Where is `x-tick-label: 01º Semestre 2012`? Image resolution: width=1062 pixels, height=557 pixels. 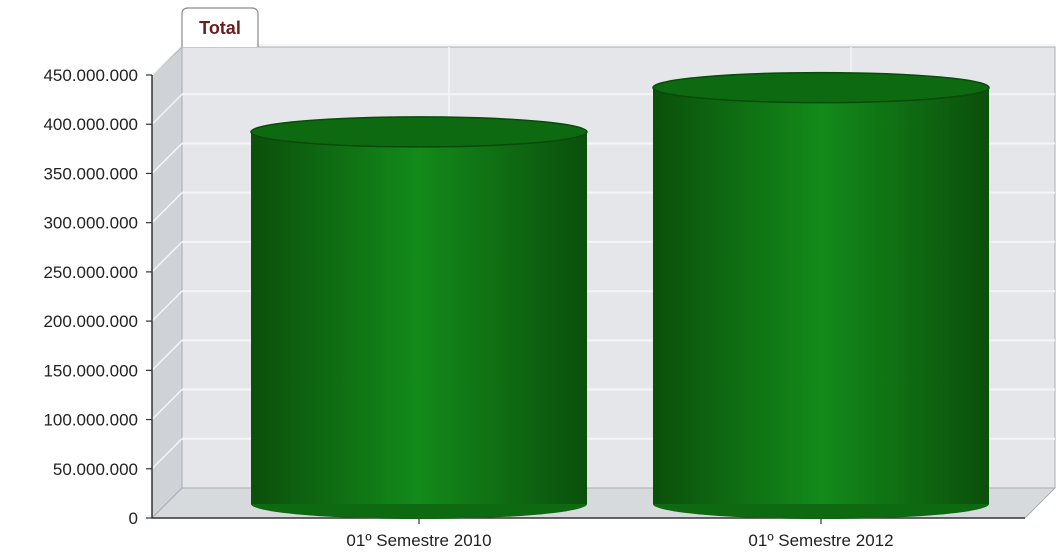 x-tick-label: 01º Semestre 2012 is located at coordinates (820, 540).